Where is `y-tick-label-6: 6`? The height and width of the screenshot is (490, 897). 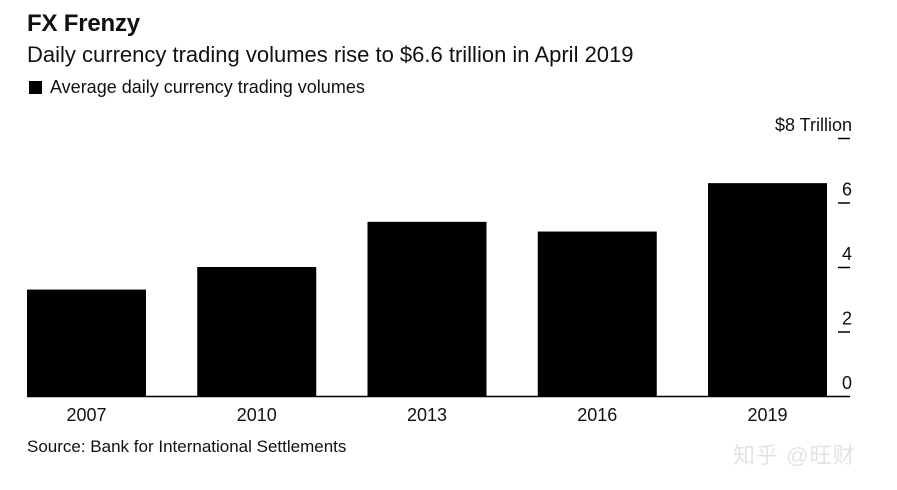 y-tick-label-6: 6 is located at coordinates (847, 190).